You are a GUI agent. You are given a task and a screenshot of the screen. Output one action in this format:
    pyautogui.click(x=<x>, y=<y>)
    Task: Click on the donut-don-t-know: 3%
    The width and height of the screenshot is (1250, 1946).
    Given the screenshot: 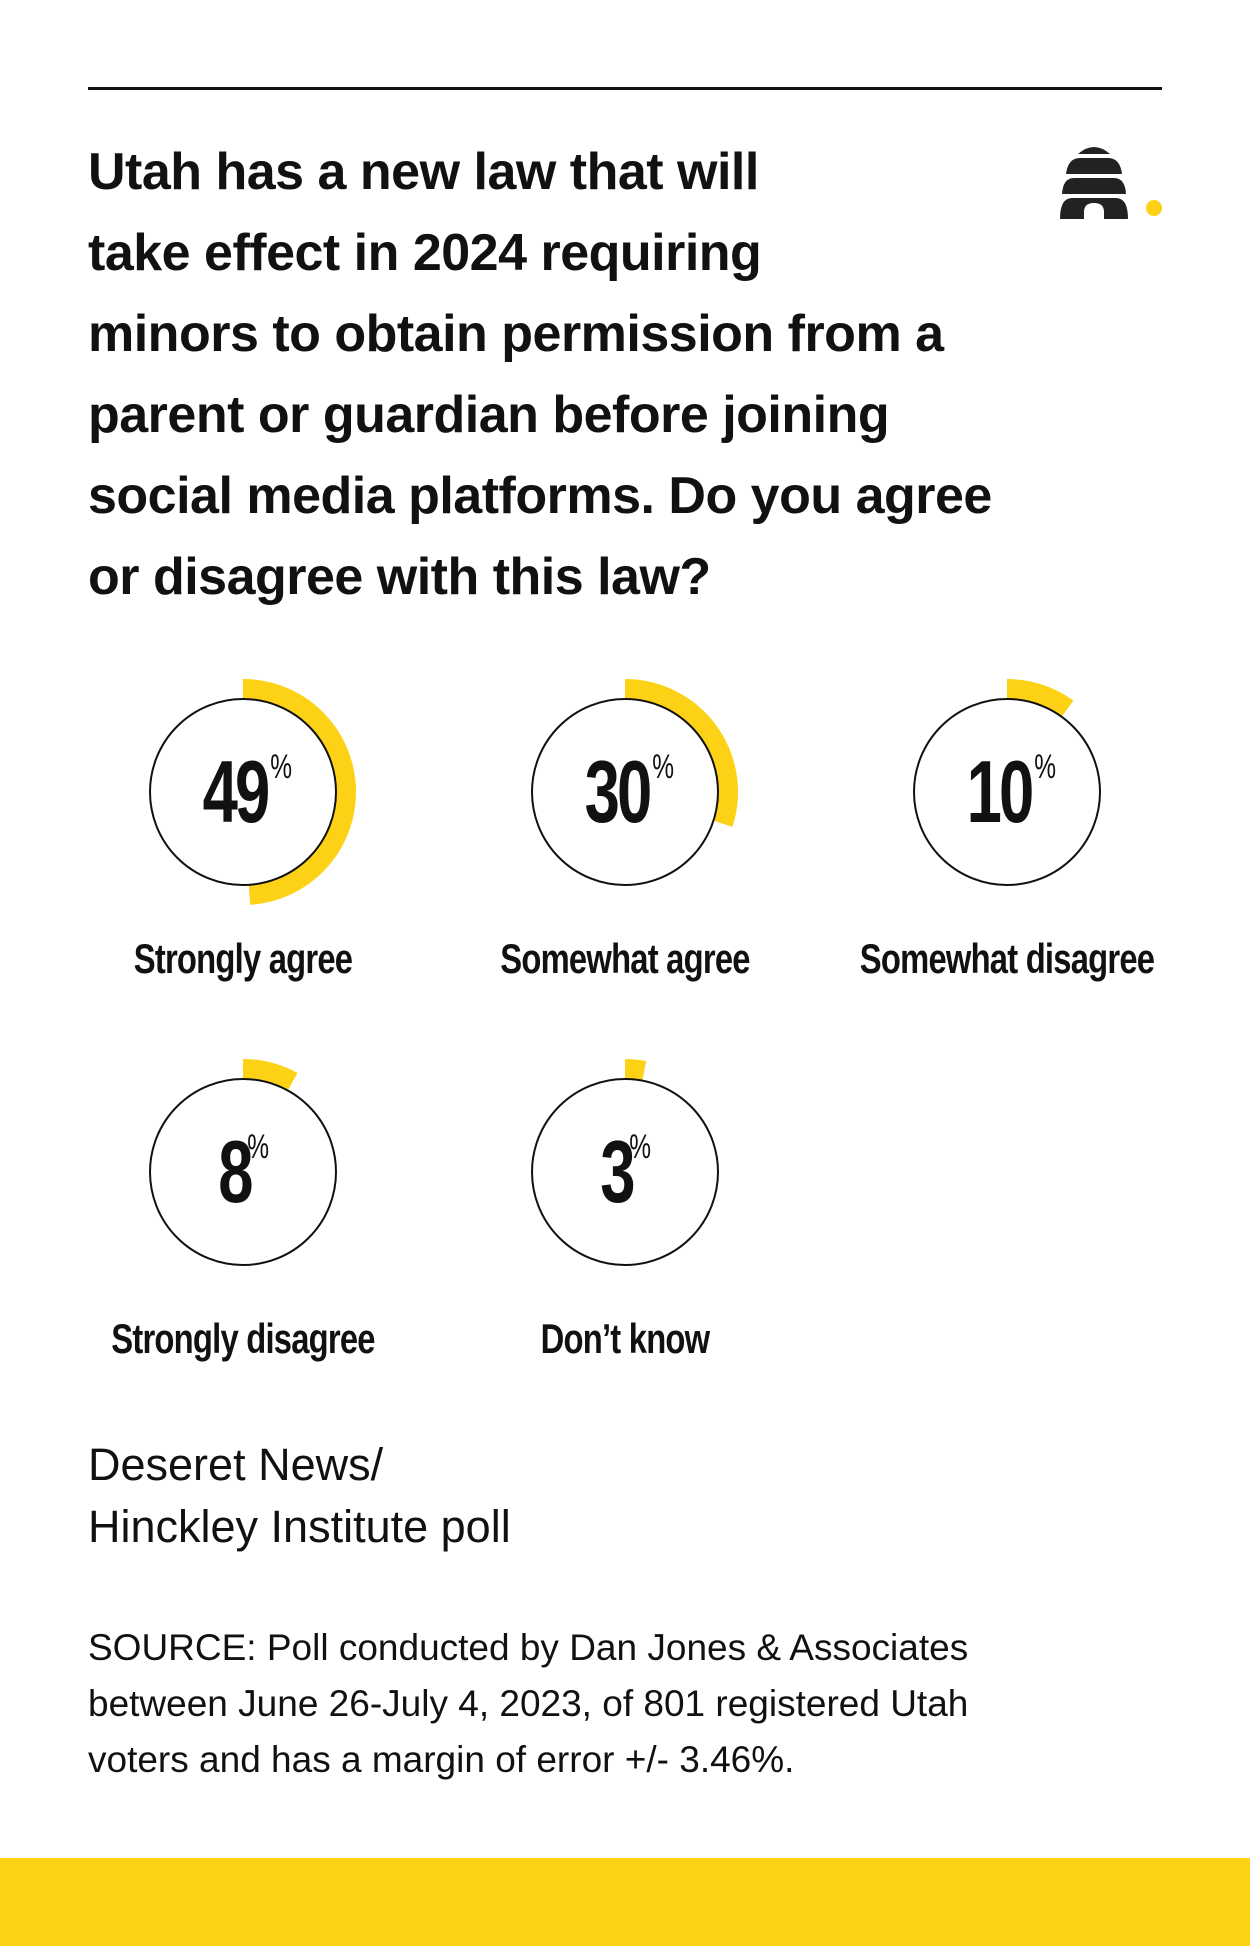 What is the action you would take?
    pyautogui.click(x=625, y=1172)
    